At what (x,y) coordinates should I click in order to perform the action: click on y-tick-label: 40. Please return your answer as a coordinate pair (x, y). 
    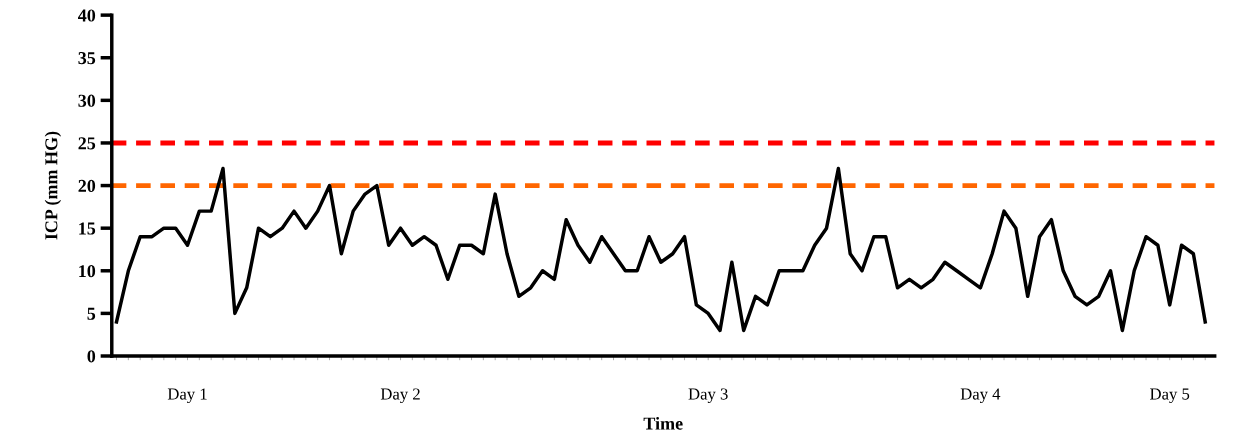
    Looking at the image, I should click on (87, 15).